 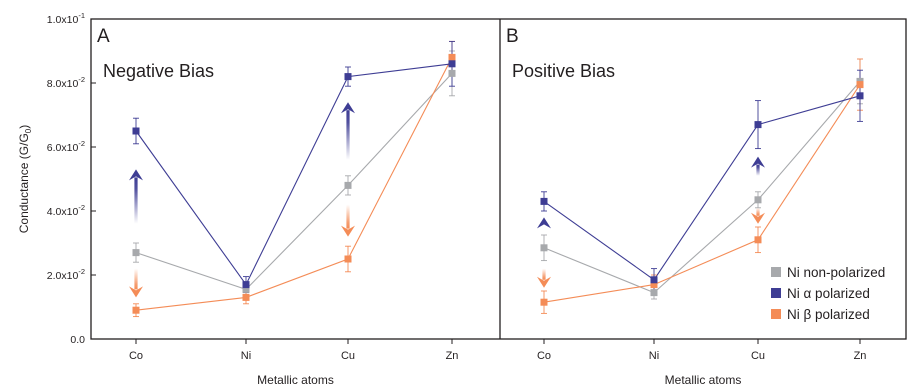 What do you see at coordinates (158, 71) in the screenshot?
I see `panel-a-subtitle: Negative Bias` at bounding box center [158, 71].